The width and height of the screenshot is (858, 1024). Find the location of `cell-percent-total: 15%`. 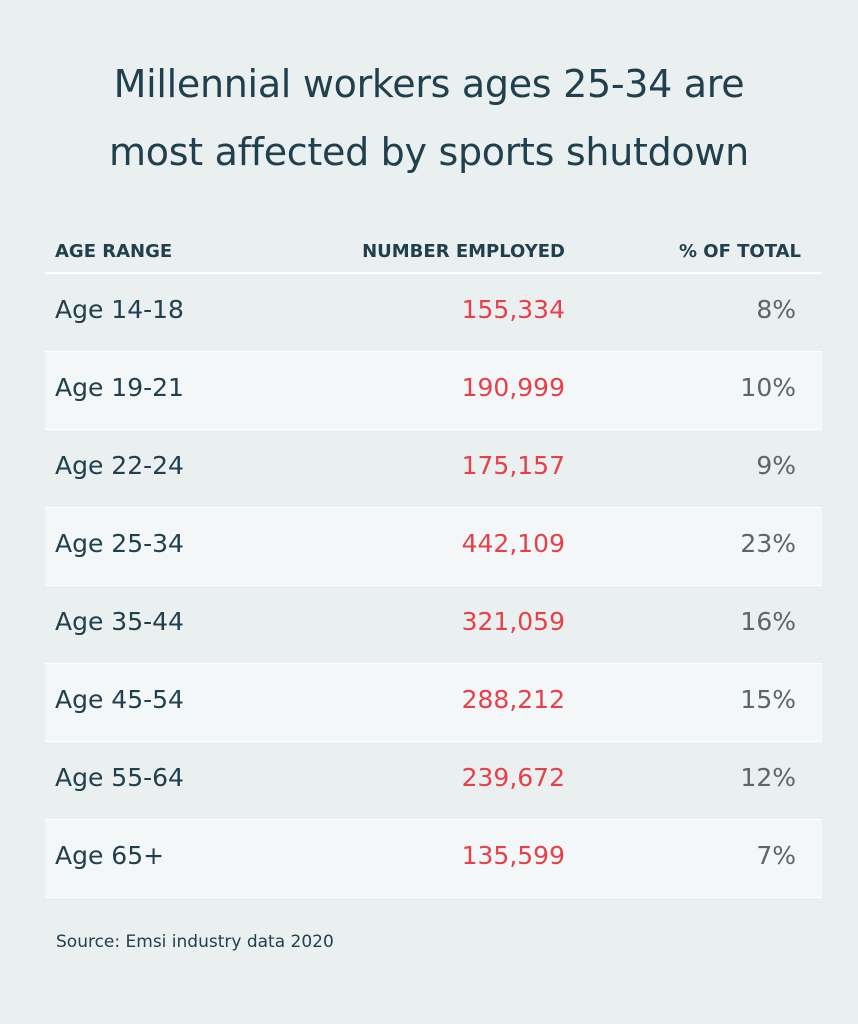

cell-percent-total: 15% is located at coordinates (768, 699).